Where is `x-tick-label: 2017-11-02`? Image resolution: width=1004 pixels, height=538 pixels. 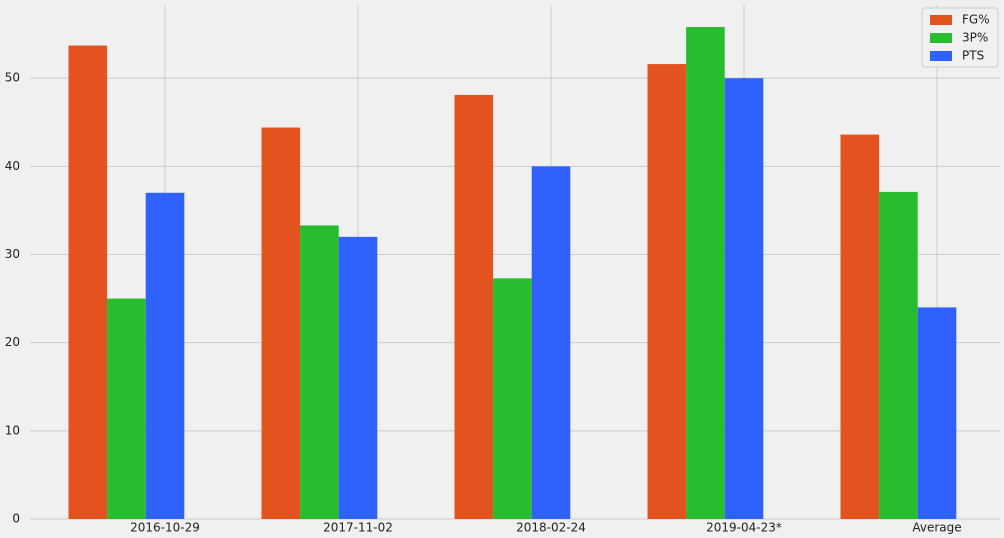
x-tick-label: 2017-11-02 is located at coordinates (358, 528).